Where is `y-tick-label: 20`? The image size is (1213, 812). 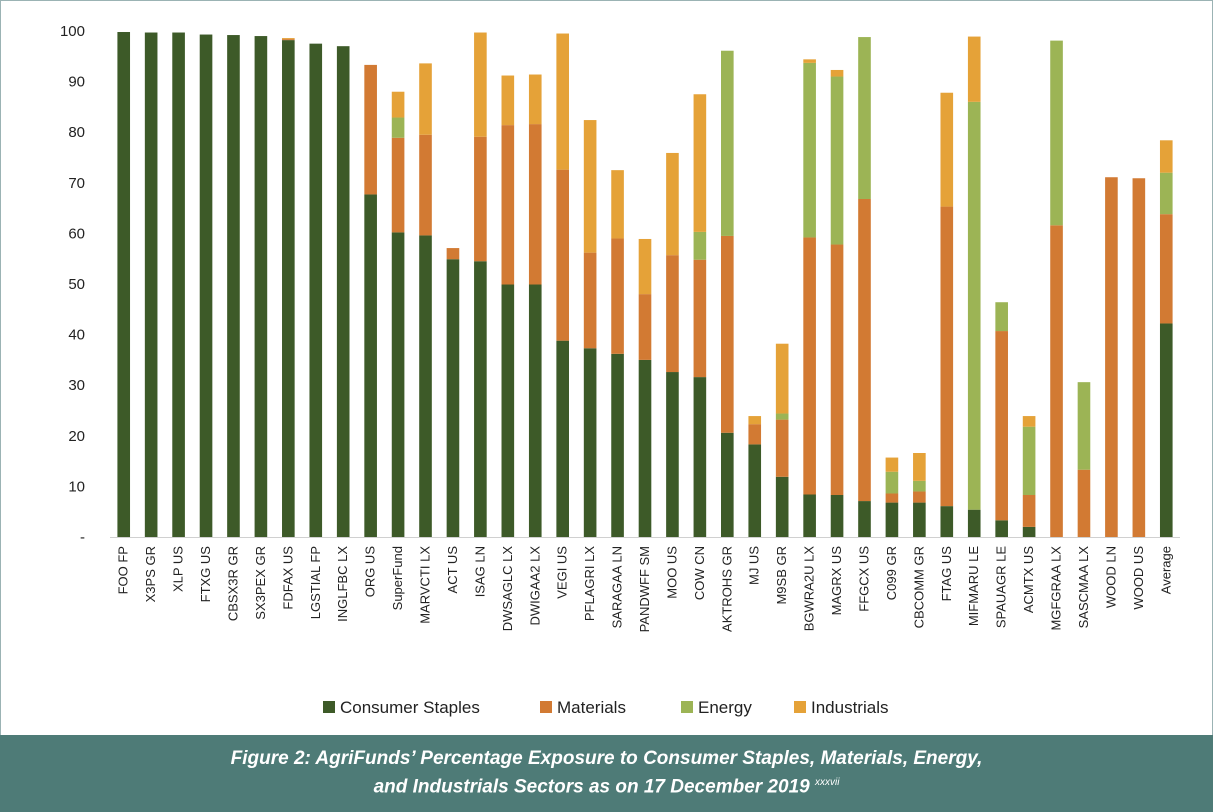
y-tick-label: 20 is located at coordinates (76, 436).